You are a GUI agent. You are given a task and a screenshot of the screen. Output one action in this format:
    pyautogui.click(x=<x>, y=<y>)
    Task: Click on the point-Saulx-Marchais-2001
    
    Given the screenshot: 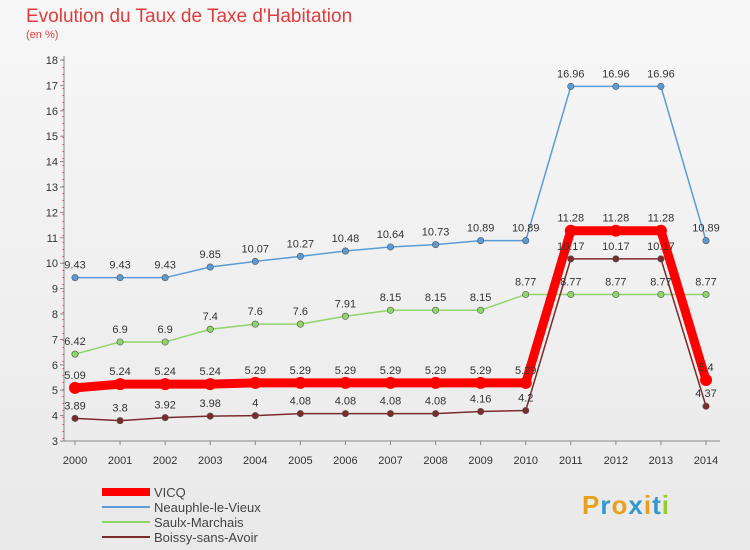 What is the action you would take?
    pyautogui.click(x=120, y=342)
    